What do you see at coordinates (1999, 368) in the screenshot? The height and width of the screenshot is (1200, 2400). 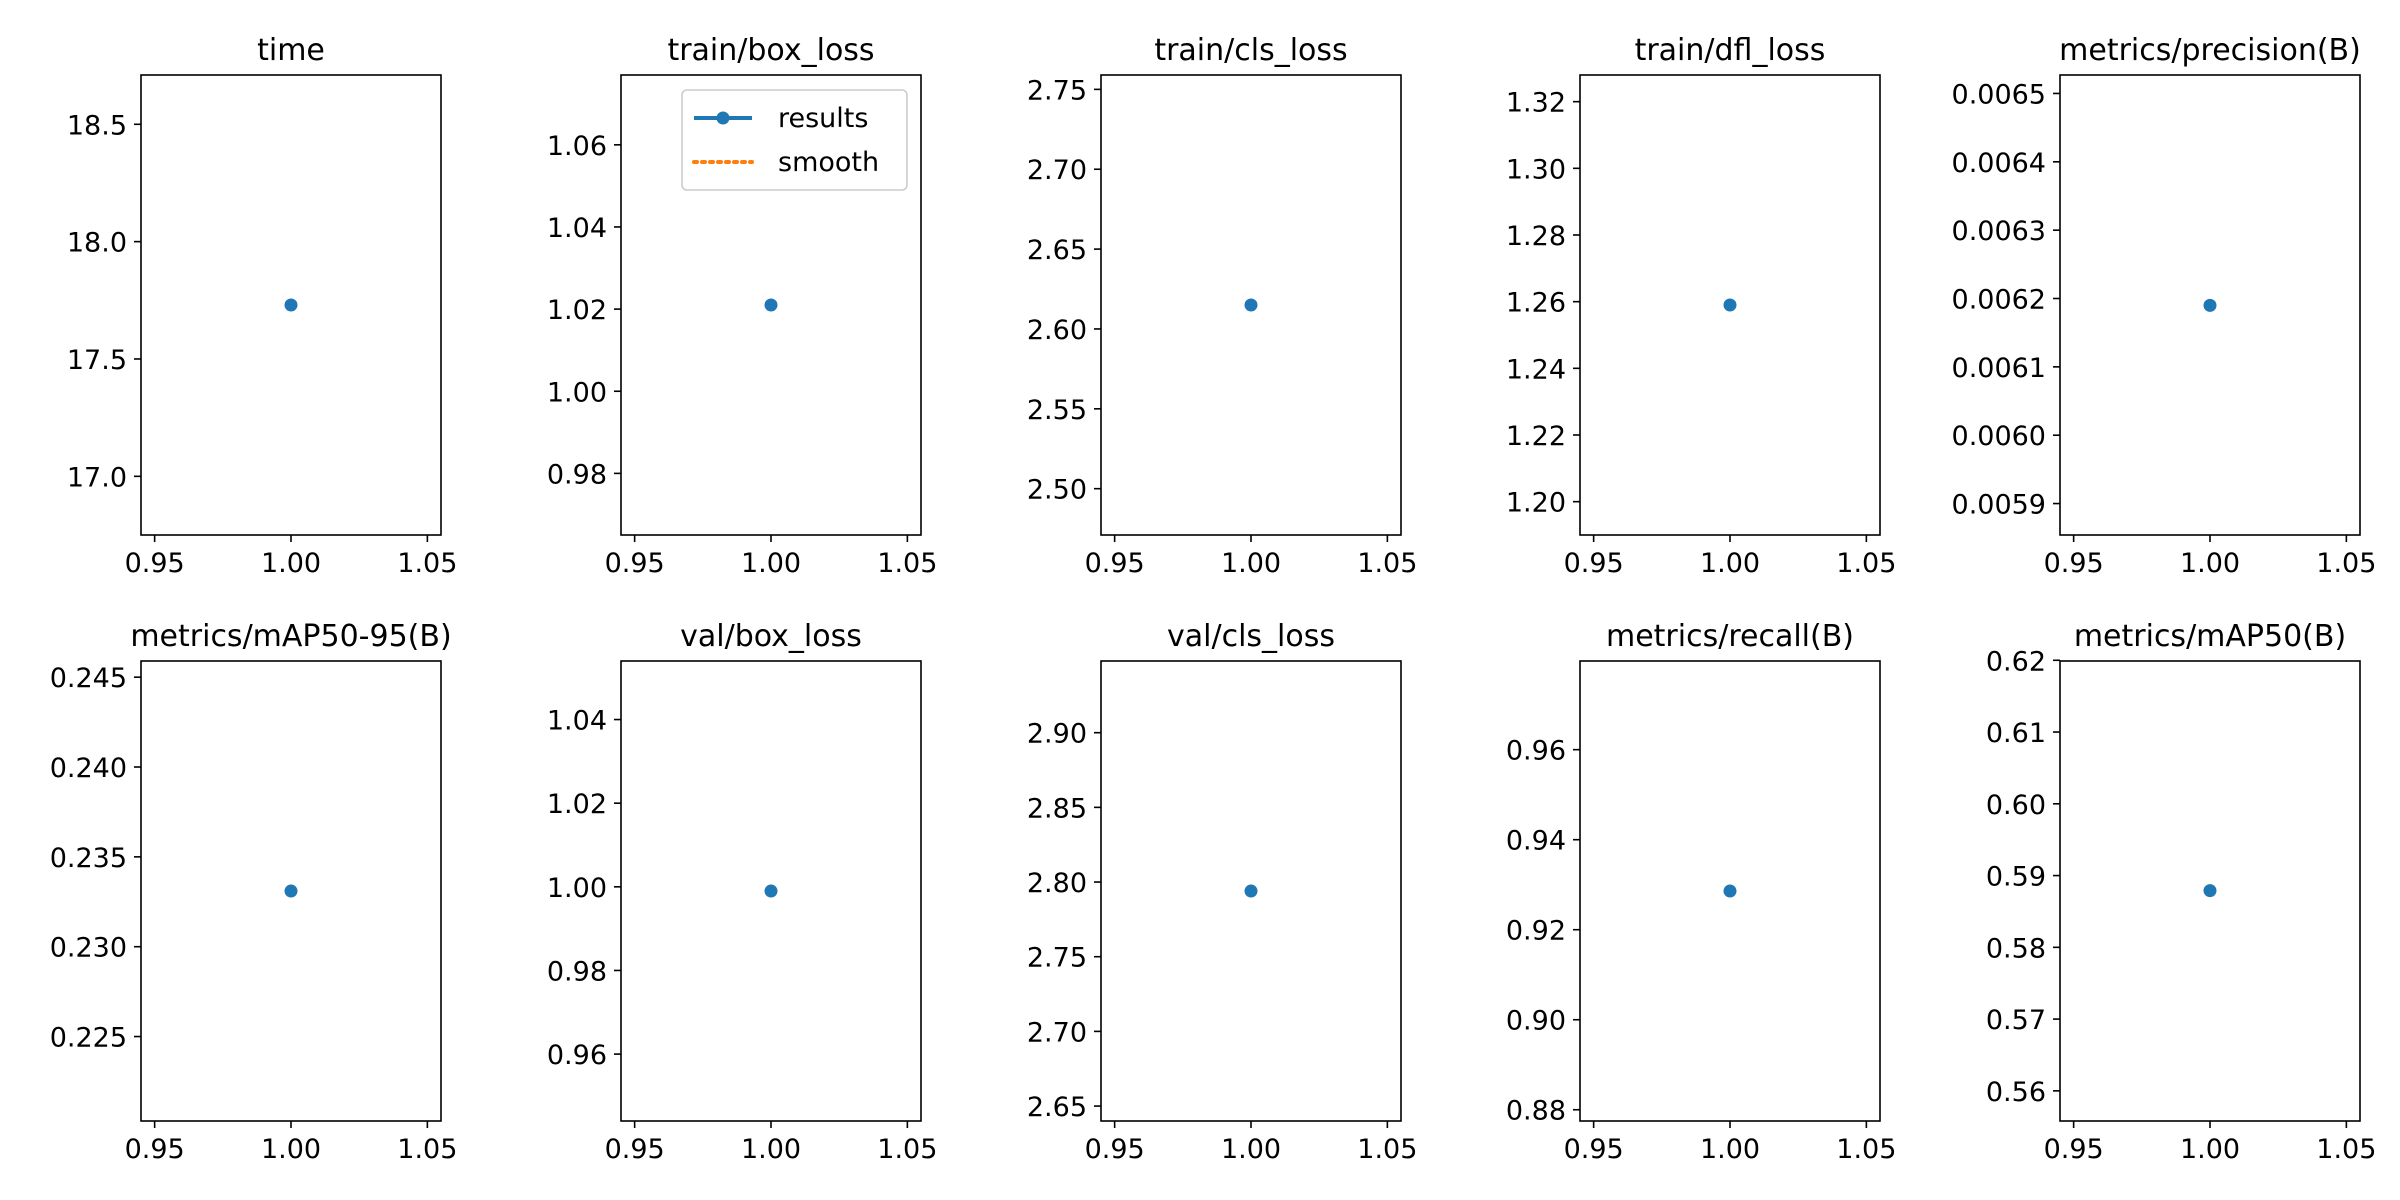 I see `y-tick-label: 0.0061` at bounding box center [1999, 368].